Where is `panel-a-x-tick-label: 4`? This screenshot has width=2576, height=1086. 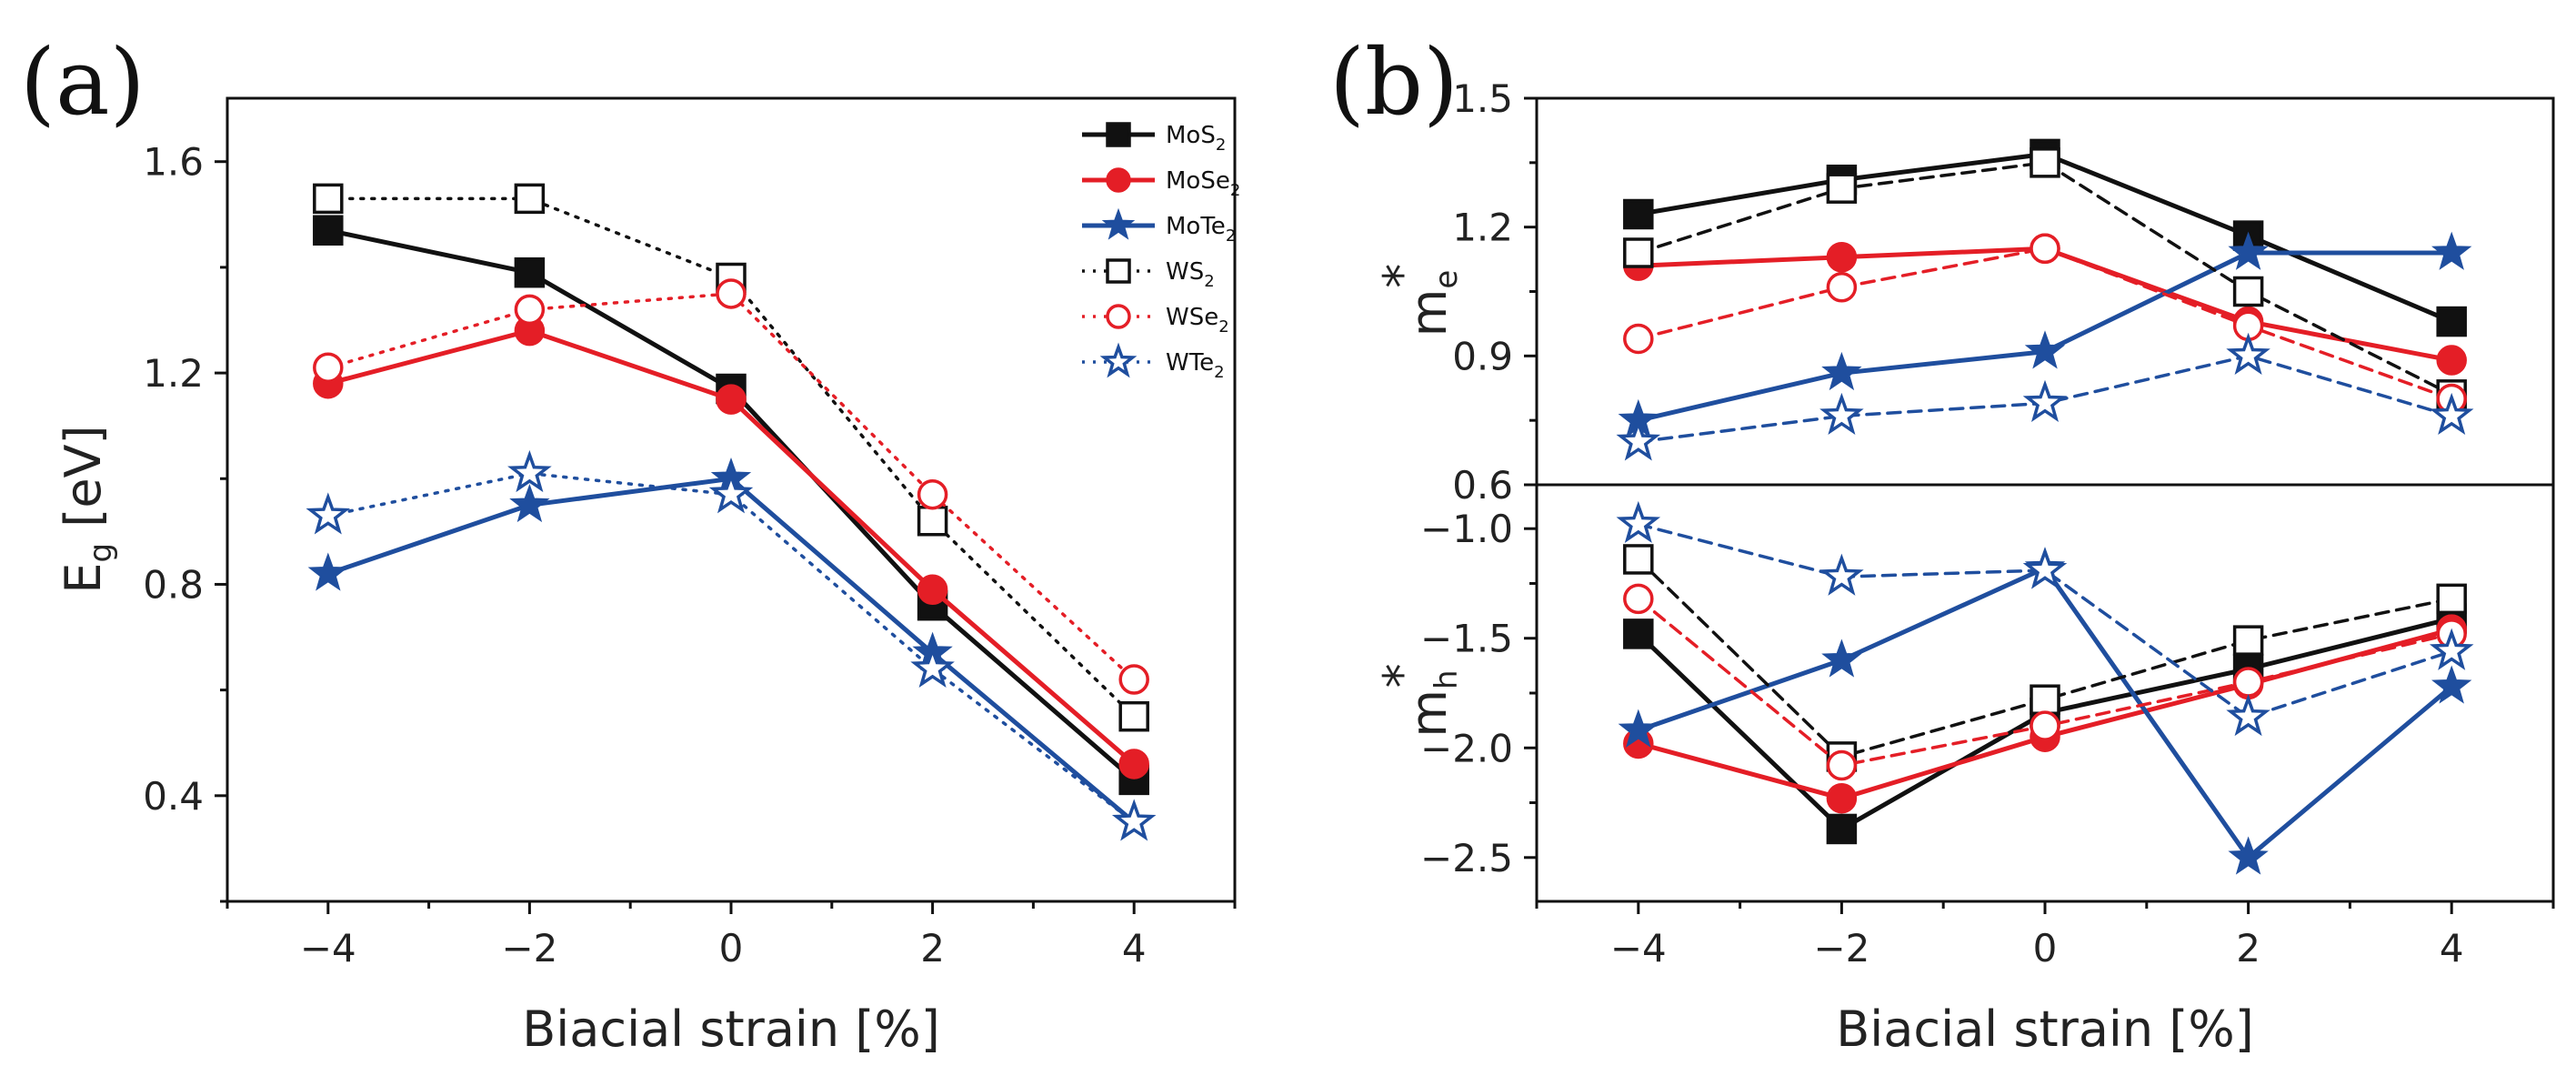
panel-a-x-tick-label: 4 is located at coordinates (1134, 948).